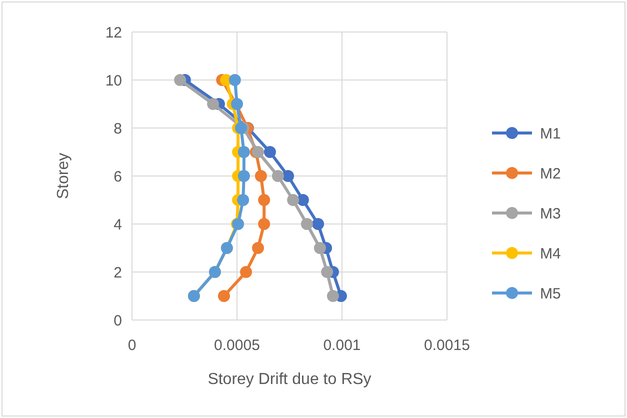  I want to click on x-tick-label: 0.001, so click(342, 345).